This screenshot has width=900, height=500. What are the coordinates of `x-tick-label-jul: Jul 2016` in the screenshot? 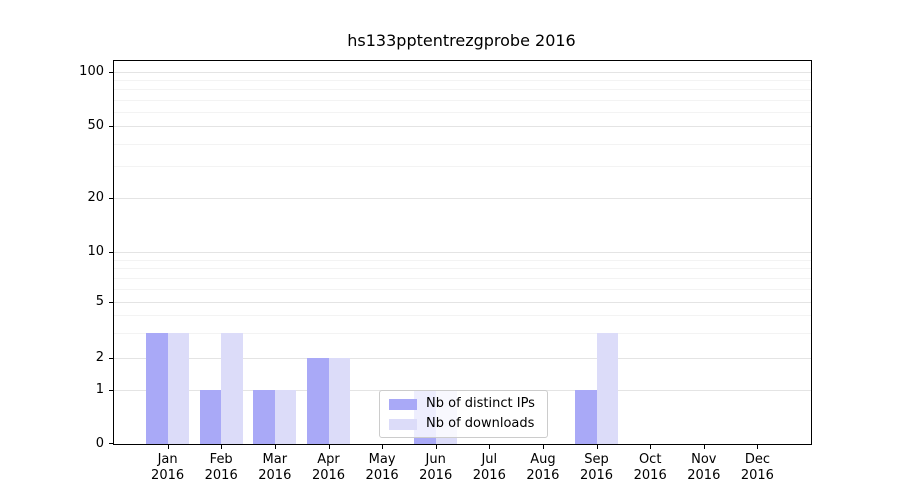 It's located at (489, 468).